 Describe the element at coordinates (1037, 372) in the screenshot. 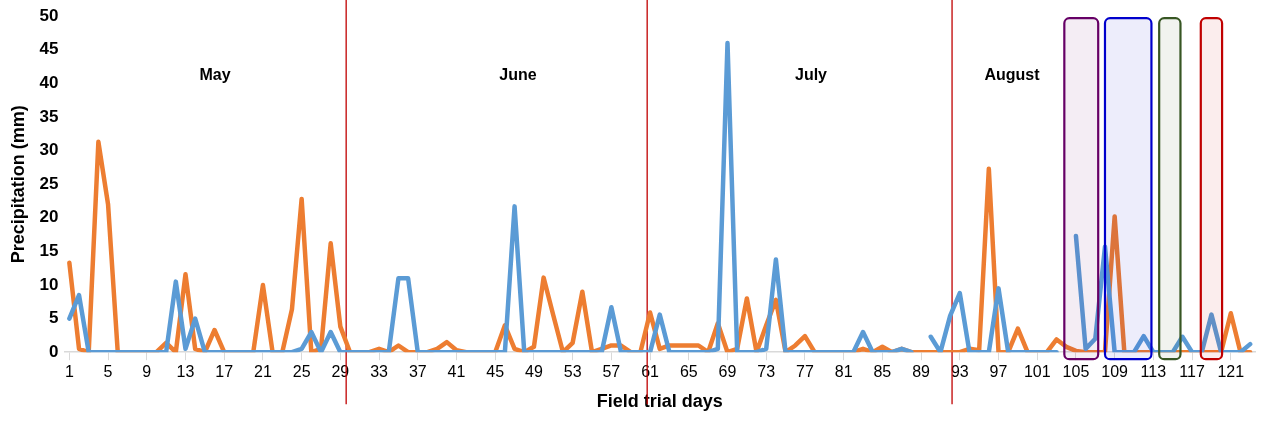

I see `x-tick-label: 101` at that location.